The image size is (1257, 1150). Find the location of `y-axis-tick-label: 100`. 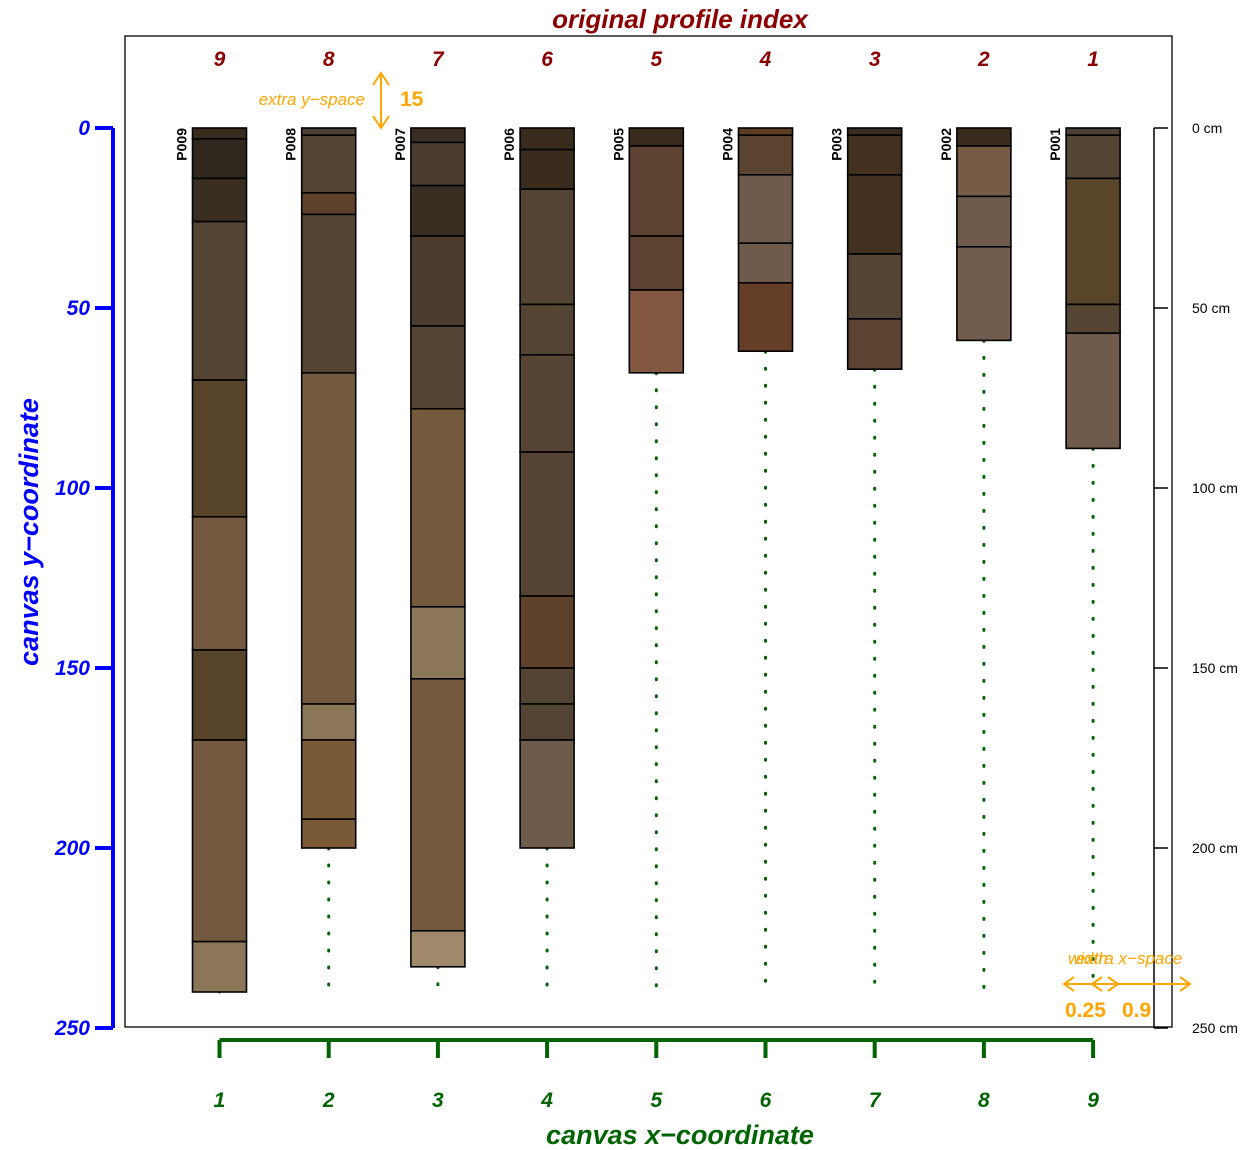

y-axis-tick-label: 100 is located at coordinates (72, 488).